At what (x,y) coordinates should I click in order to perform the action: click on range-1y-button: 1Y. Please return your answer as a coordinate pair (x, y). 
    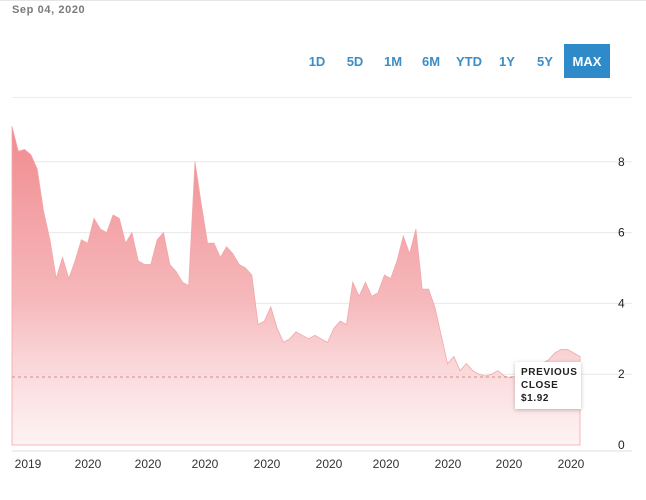
    Looking at the image, I should click on (507, 61).